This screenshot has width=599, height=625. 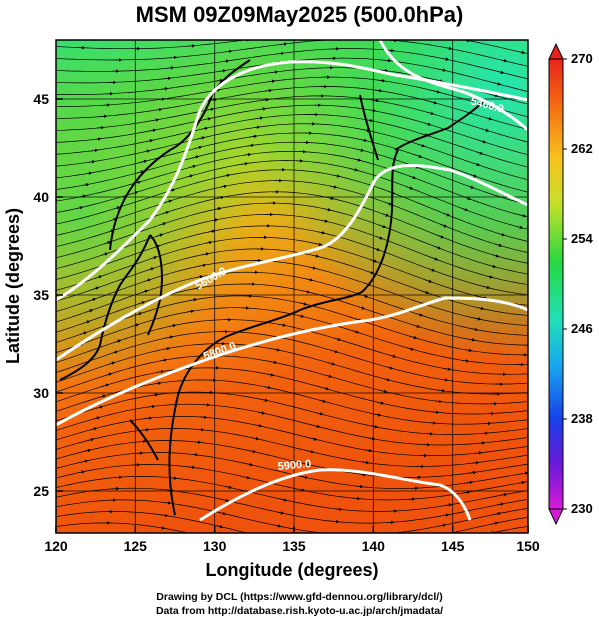 What do you see at coordinates (291, 570) in the screenshot?
I see `x-axis-label: Longitude (degrees)` at bounding box center [291, 570].